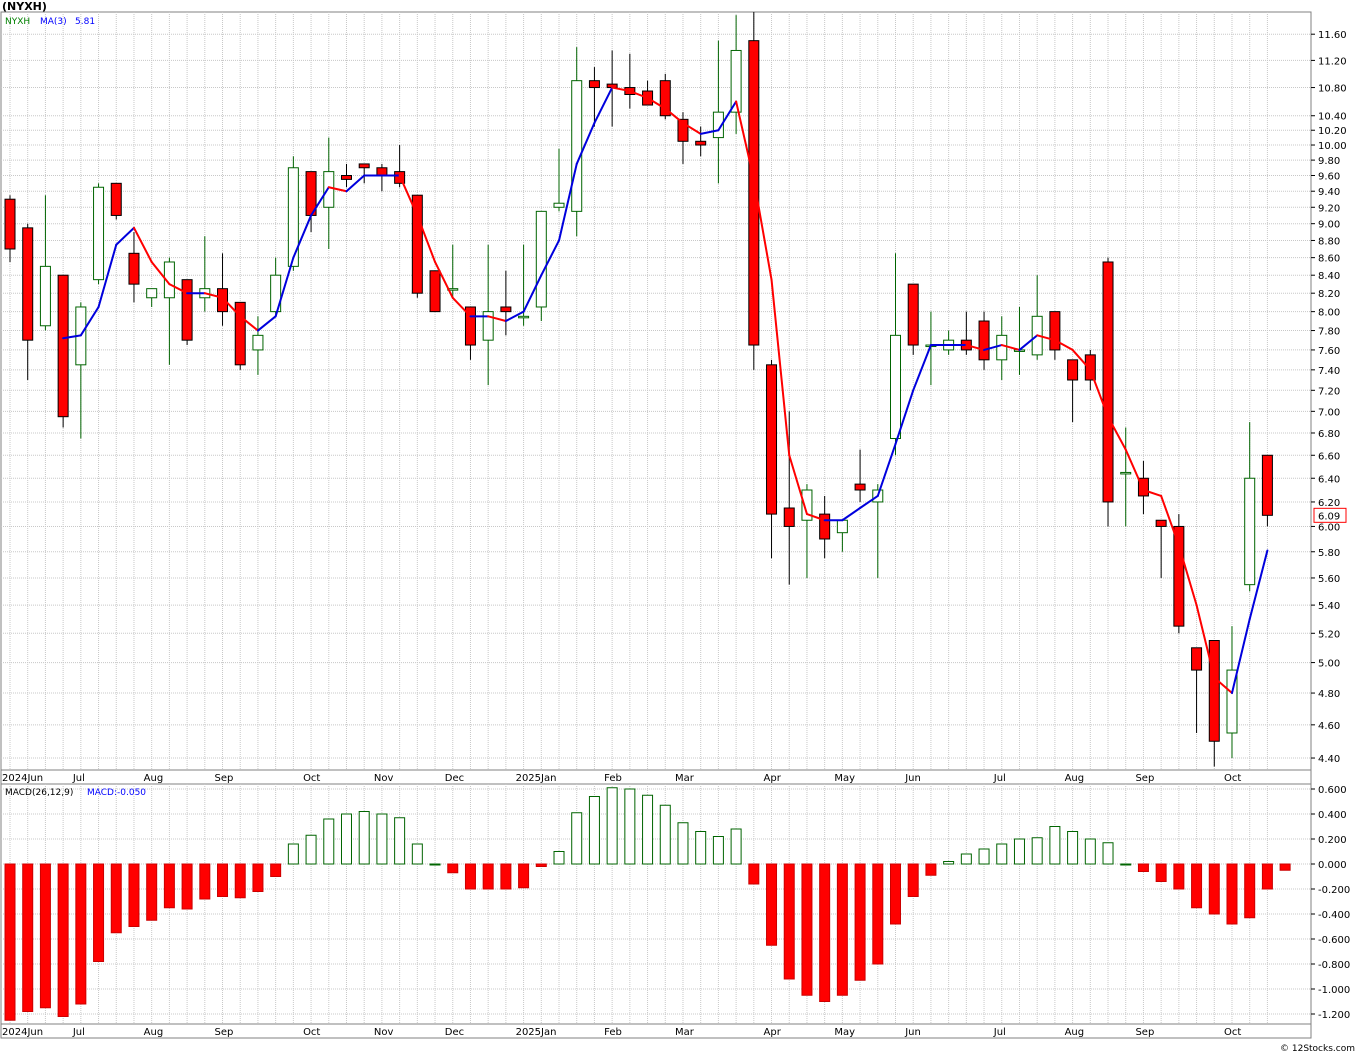  I want to click on price-y-tick-label: 7.00, so click(1329, 412).